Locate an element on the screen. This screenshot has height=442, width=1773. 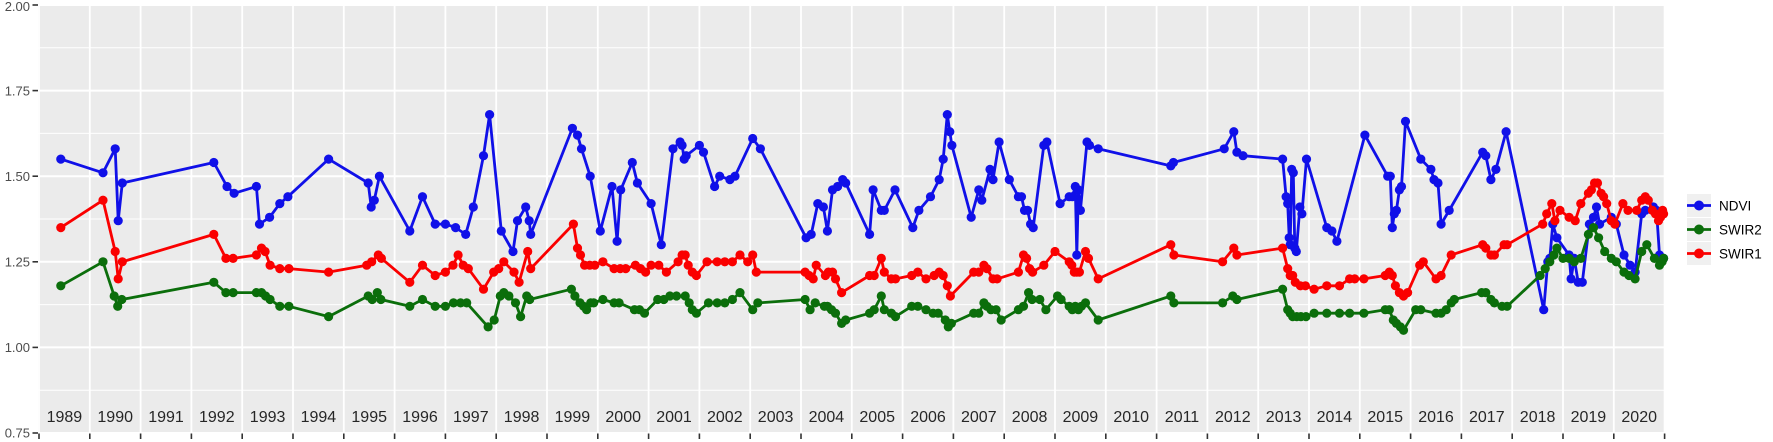
x-axis-year-label: 2010 is located at coordinates (1131, 417).